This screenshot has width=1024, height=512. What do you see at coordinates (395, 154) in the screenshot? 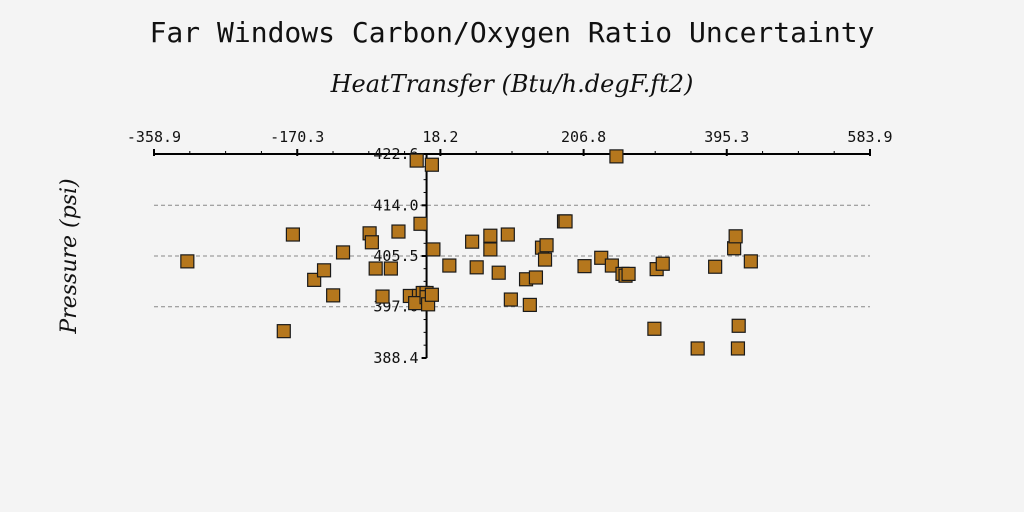
I see `y-tick-label: 422.6` at bounding box center [395, 154].